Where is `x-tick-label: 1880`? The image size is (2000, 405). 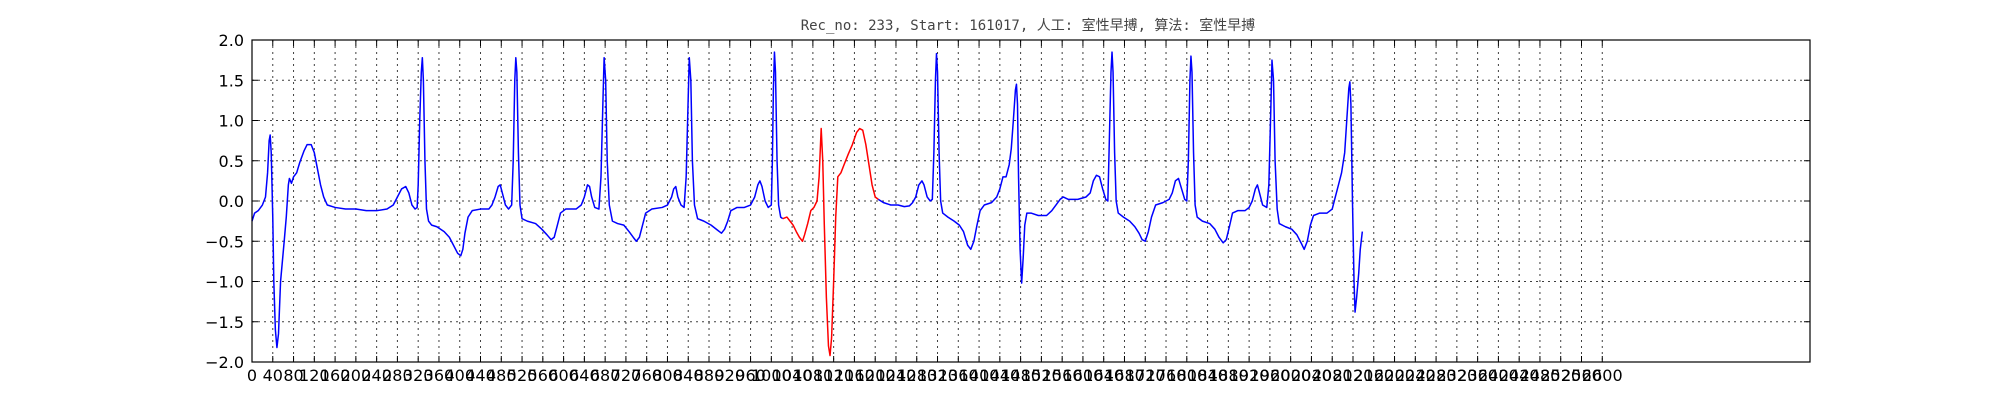 x-tick-label: 1880 is located at coordinates (1228, 375).